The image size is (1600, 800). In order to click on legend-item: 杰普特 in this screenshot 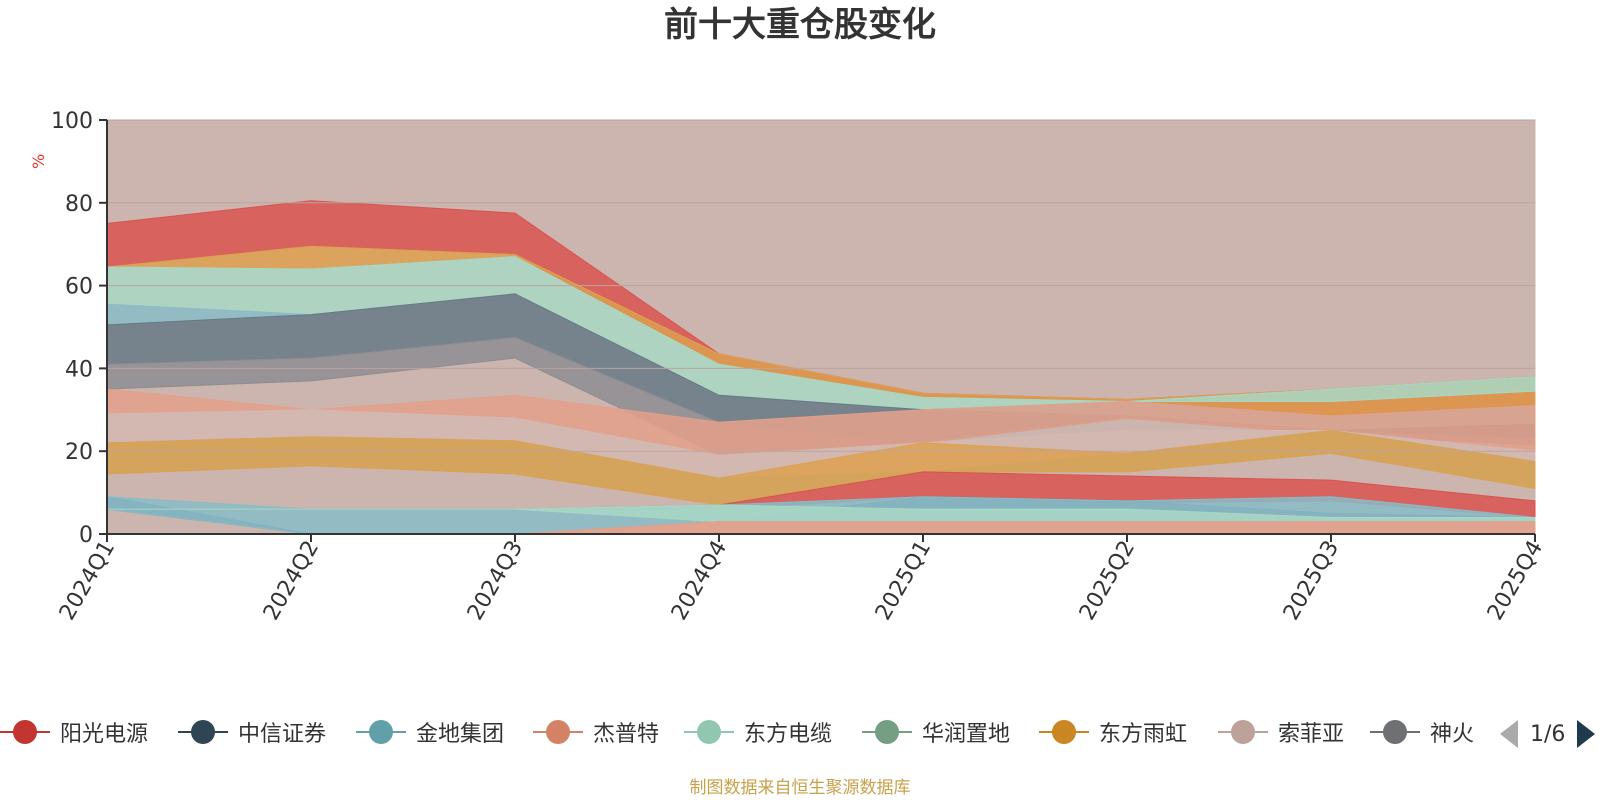, I will do `click(596, 732)`.